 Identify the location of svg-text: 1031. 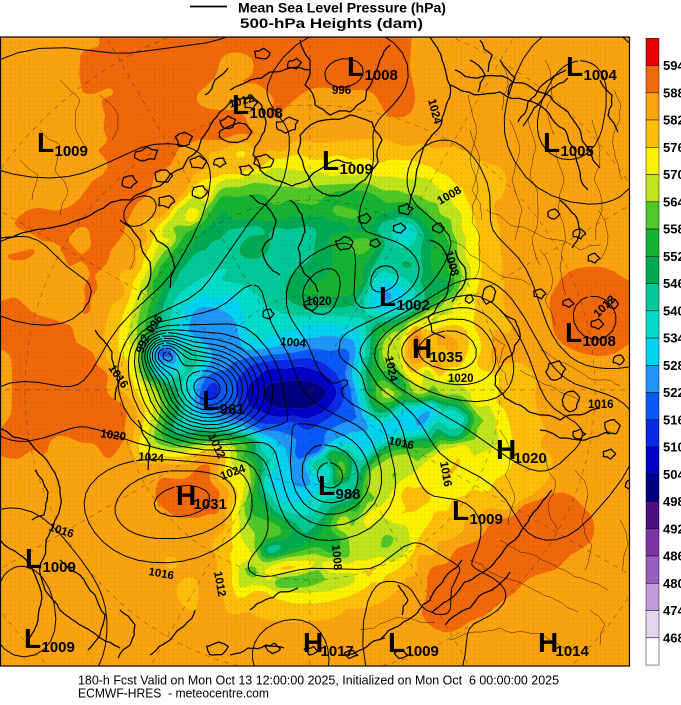
(210, 504).